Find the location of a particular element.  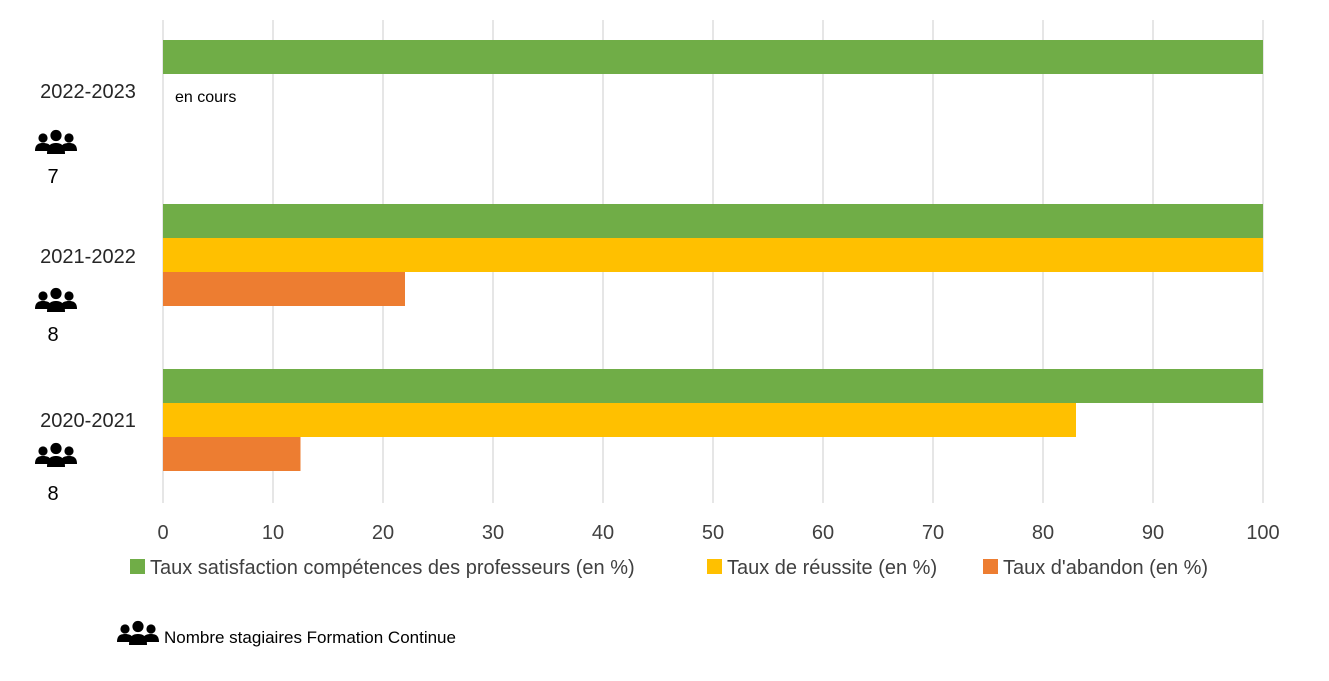

category-label: 2020-2021 is located at coordinates (88, 421).